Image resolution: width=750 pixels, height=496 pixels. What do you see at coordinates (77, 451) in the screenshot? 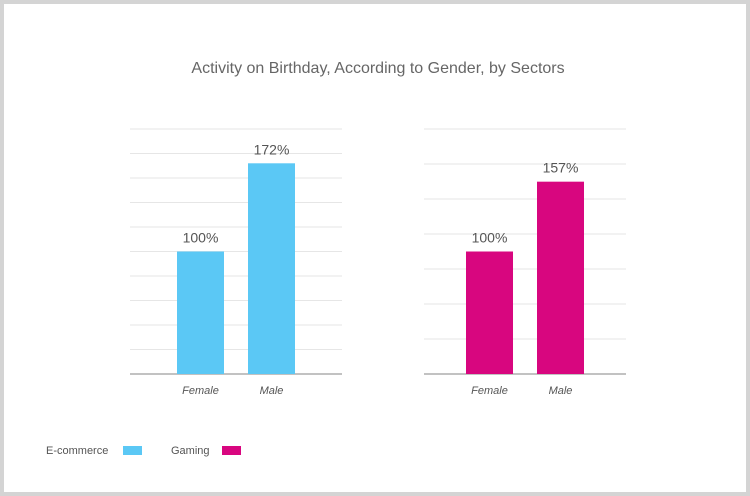
I see `legend-label: E-commerce` at bounding box center [77, 451].